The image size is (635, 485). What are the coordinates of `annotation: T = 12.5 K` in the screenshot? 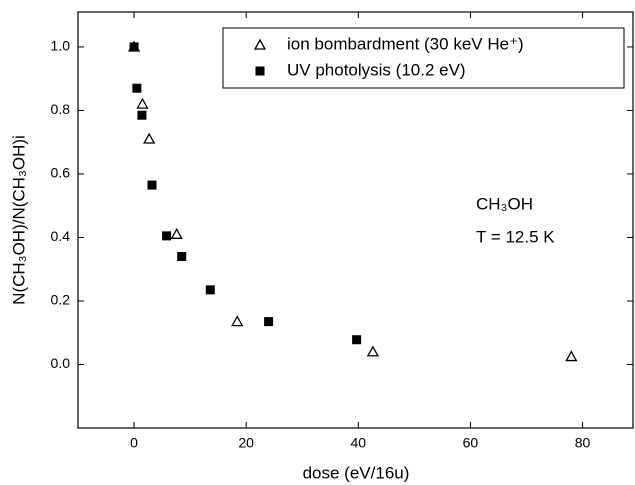 It's located at (515, 236).